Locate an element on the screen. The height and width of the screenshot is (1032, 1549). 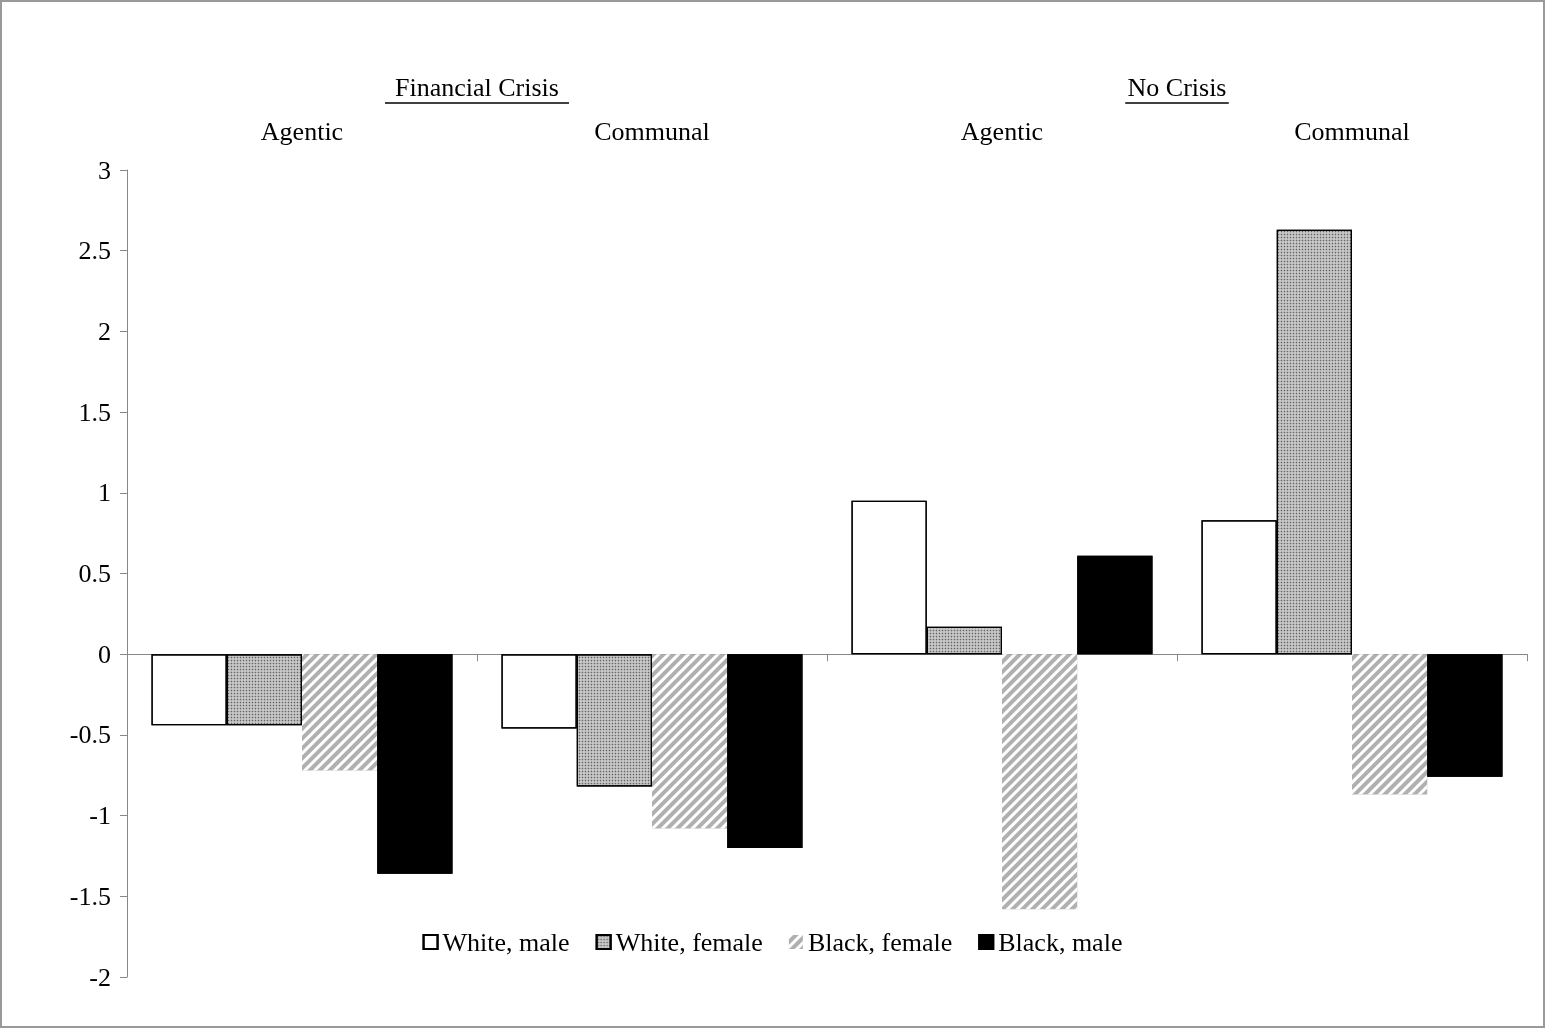
y-tick-label: 2.5 is located at coordinates (94, 251).